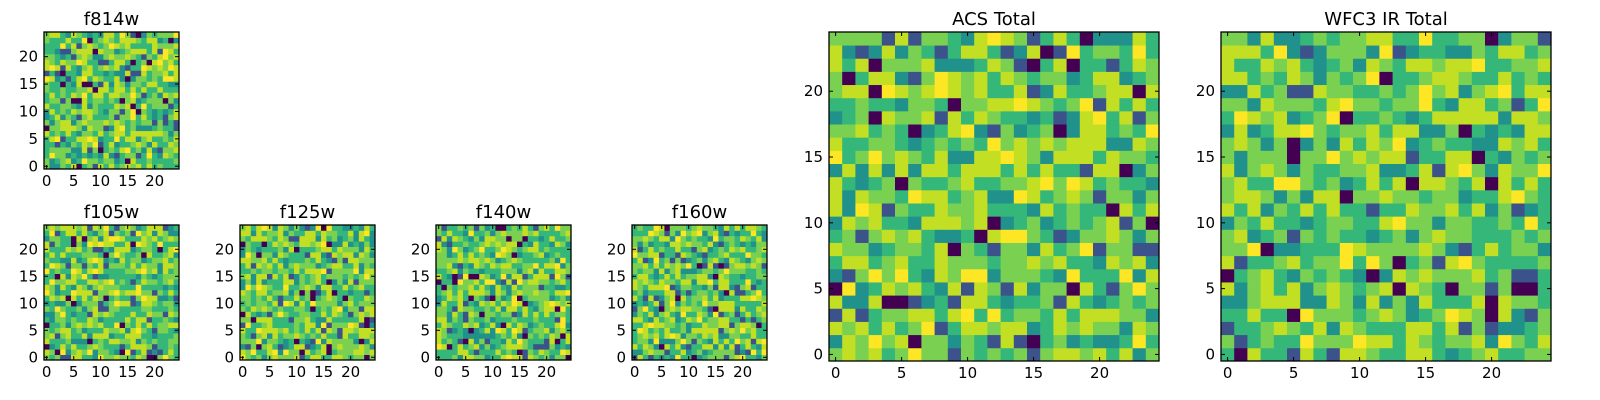 This screenshot has height=400, width=1600. Describe the element at coordinates (466, 372) in the screenshot. I see `x-tick-label: 5` at that location.